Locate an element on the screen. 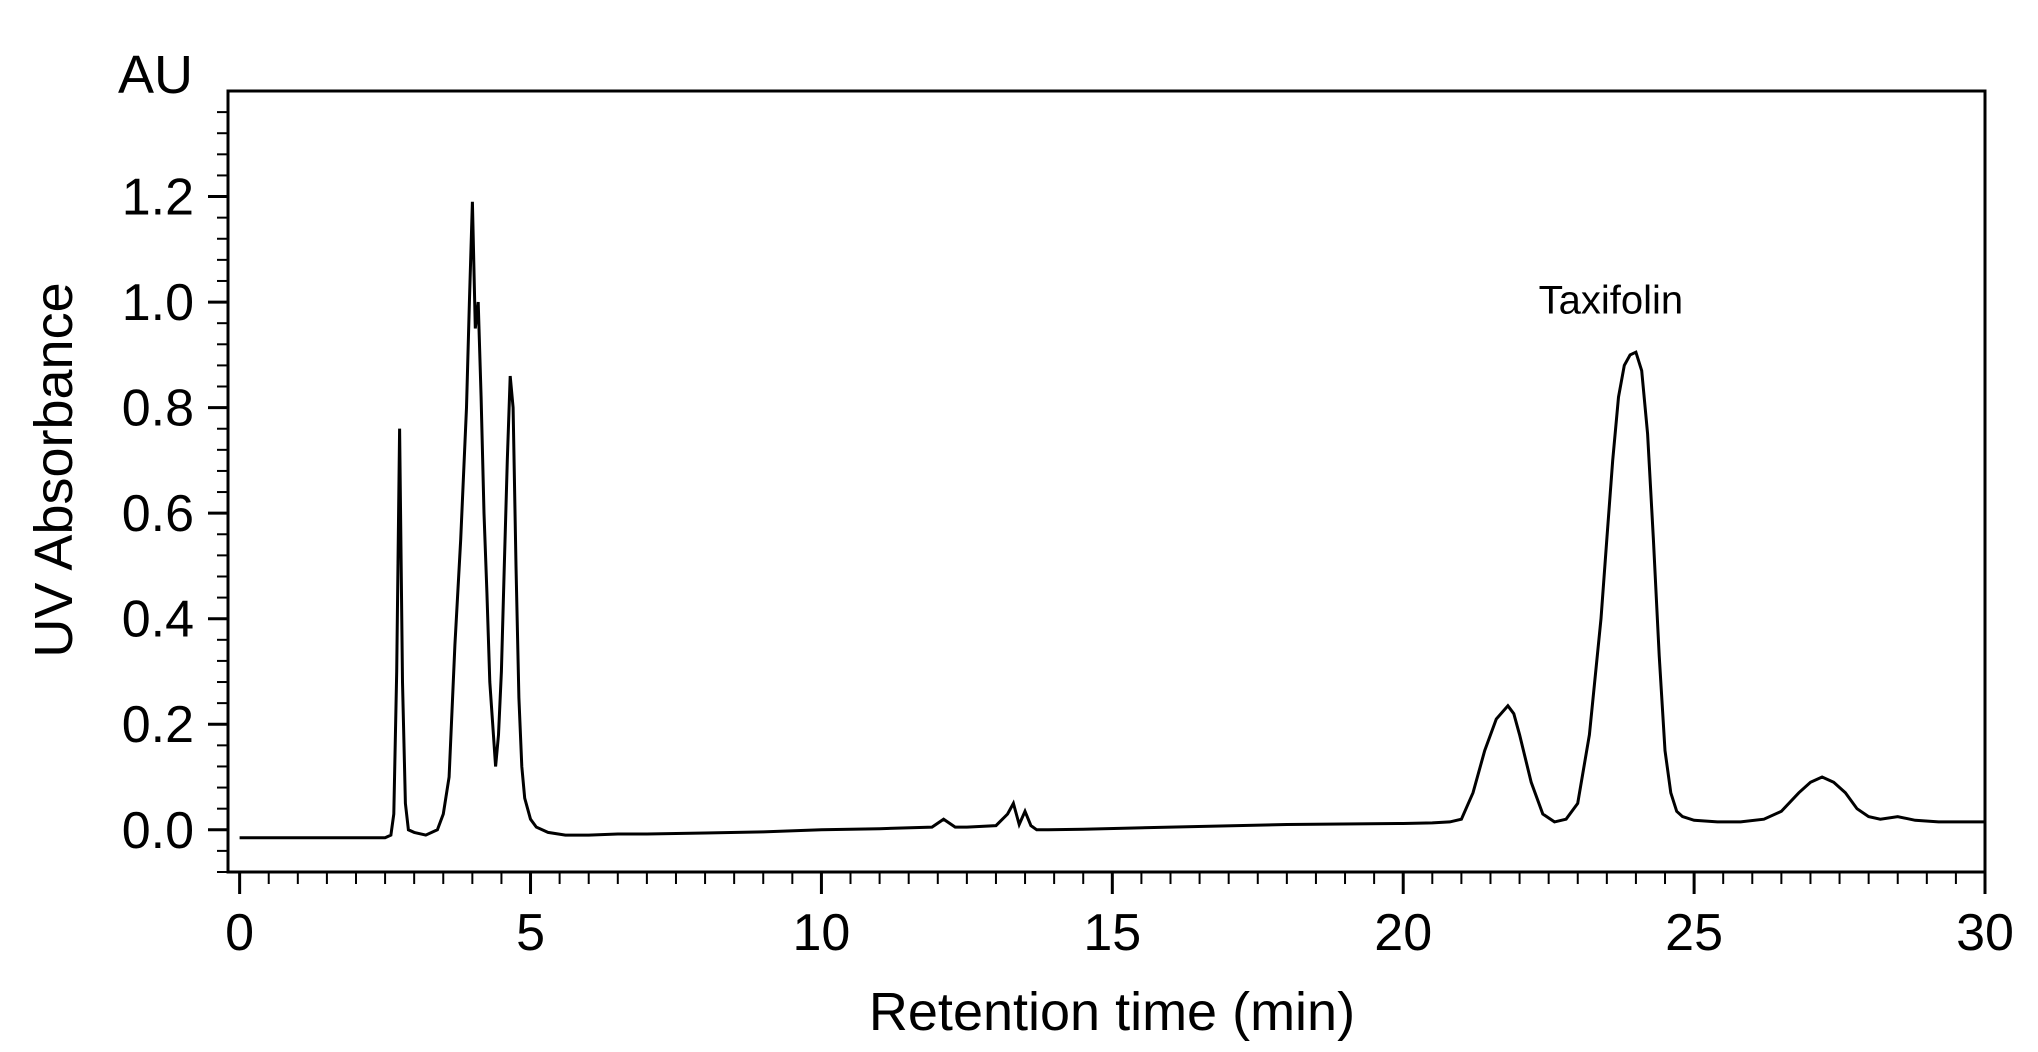  x-tick-label: 15 is located at coordinates (1112, 933).